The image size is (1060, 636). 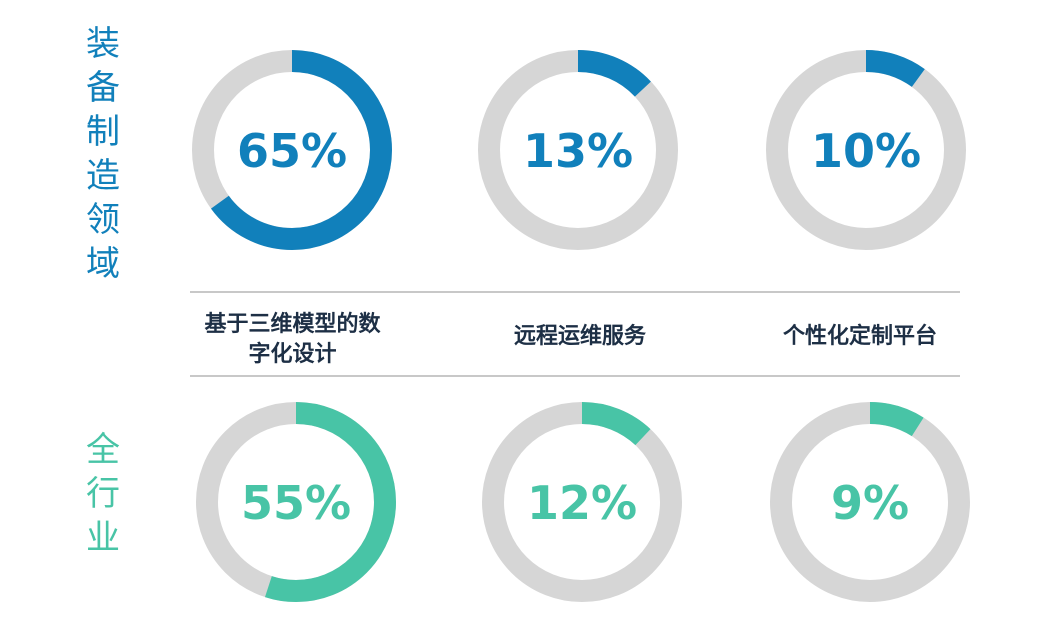 What do you see at coordinates (292, 354) in the screenshot?
I see `category-label-1-line2: 字化设计` at bounding box center [292, 354].